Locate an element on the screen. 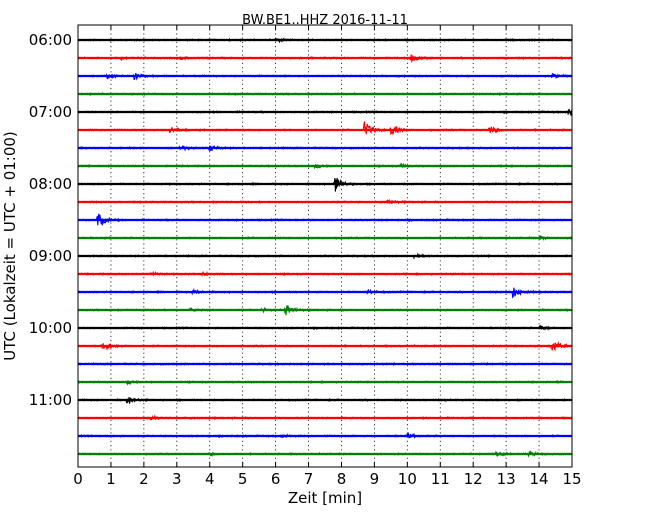 Image resolution: width=650 pixels, height=520 pixels. x-tick-label: 8 is located at coordinates (342, 479).